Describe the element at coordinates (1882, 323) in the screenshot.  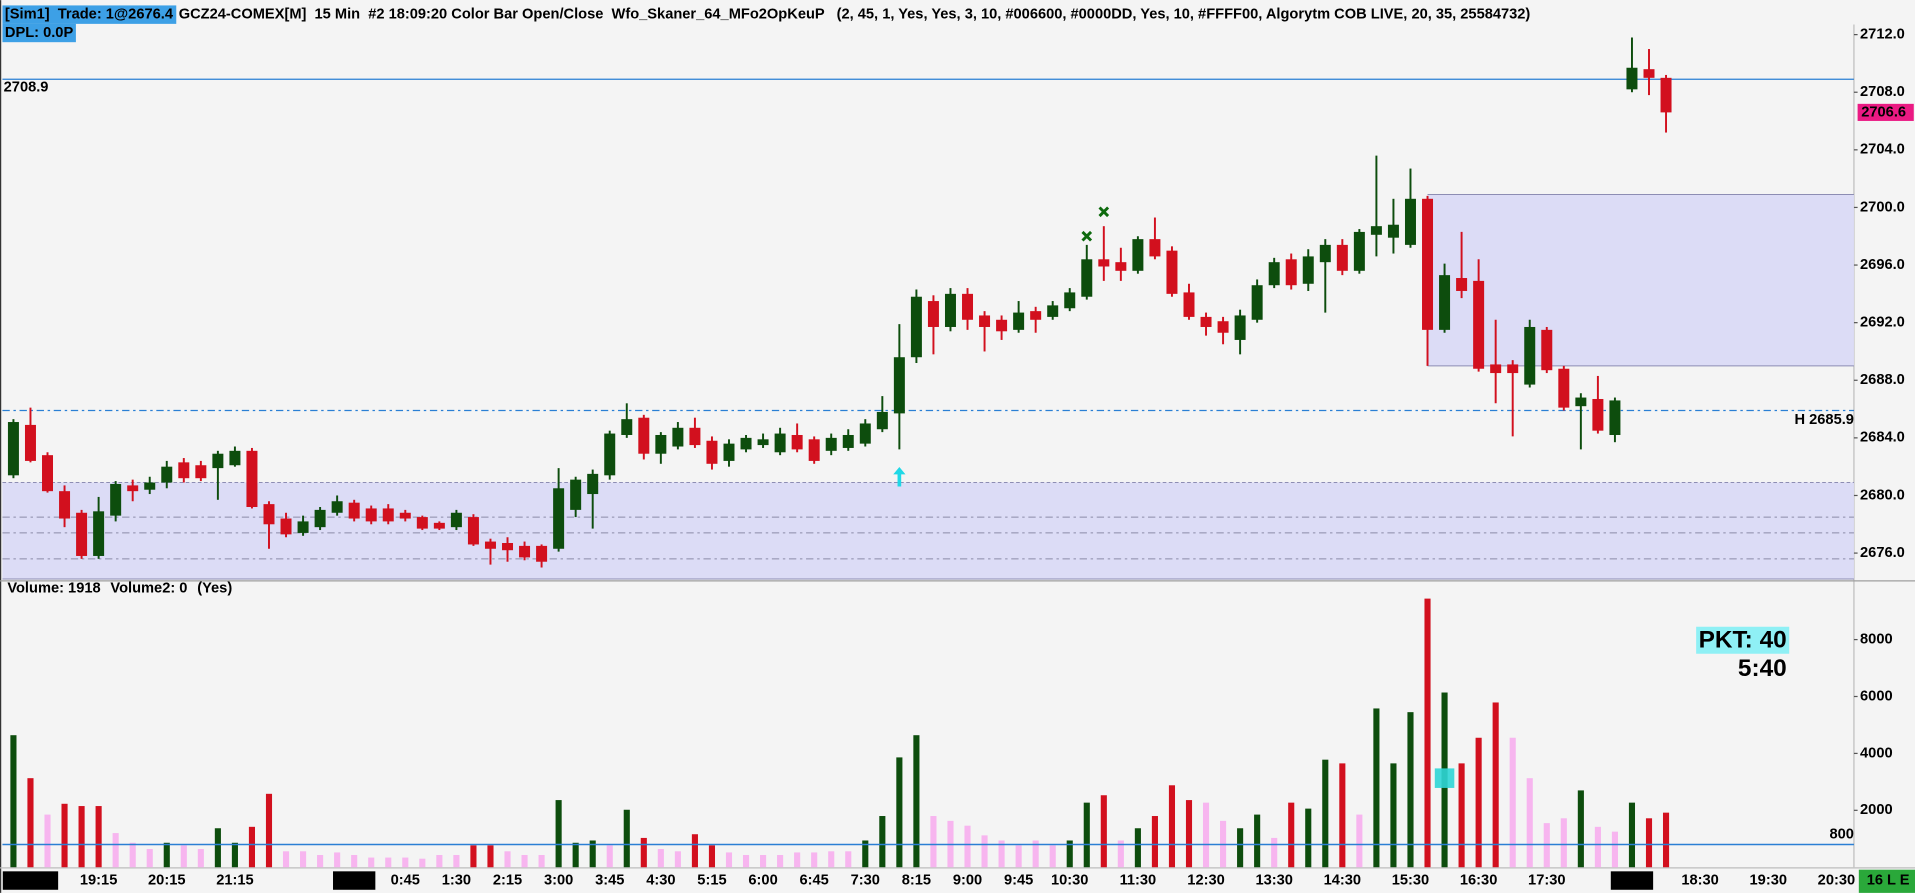
I see `y-tick-label: 2692.0` at that location.